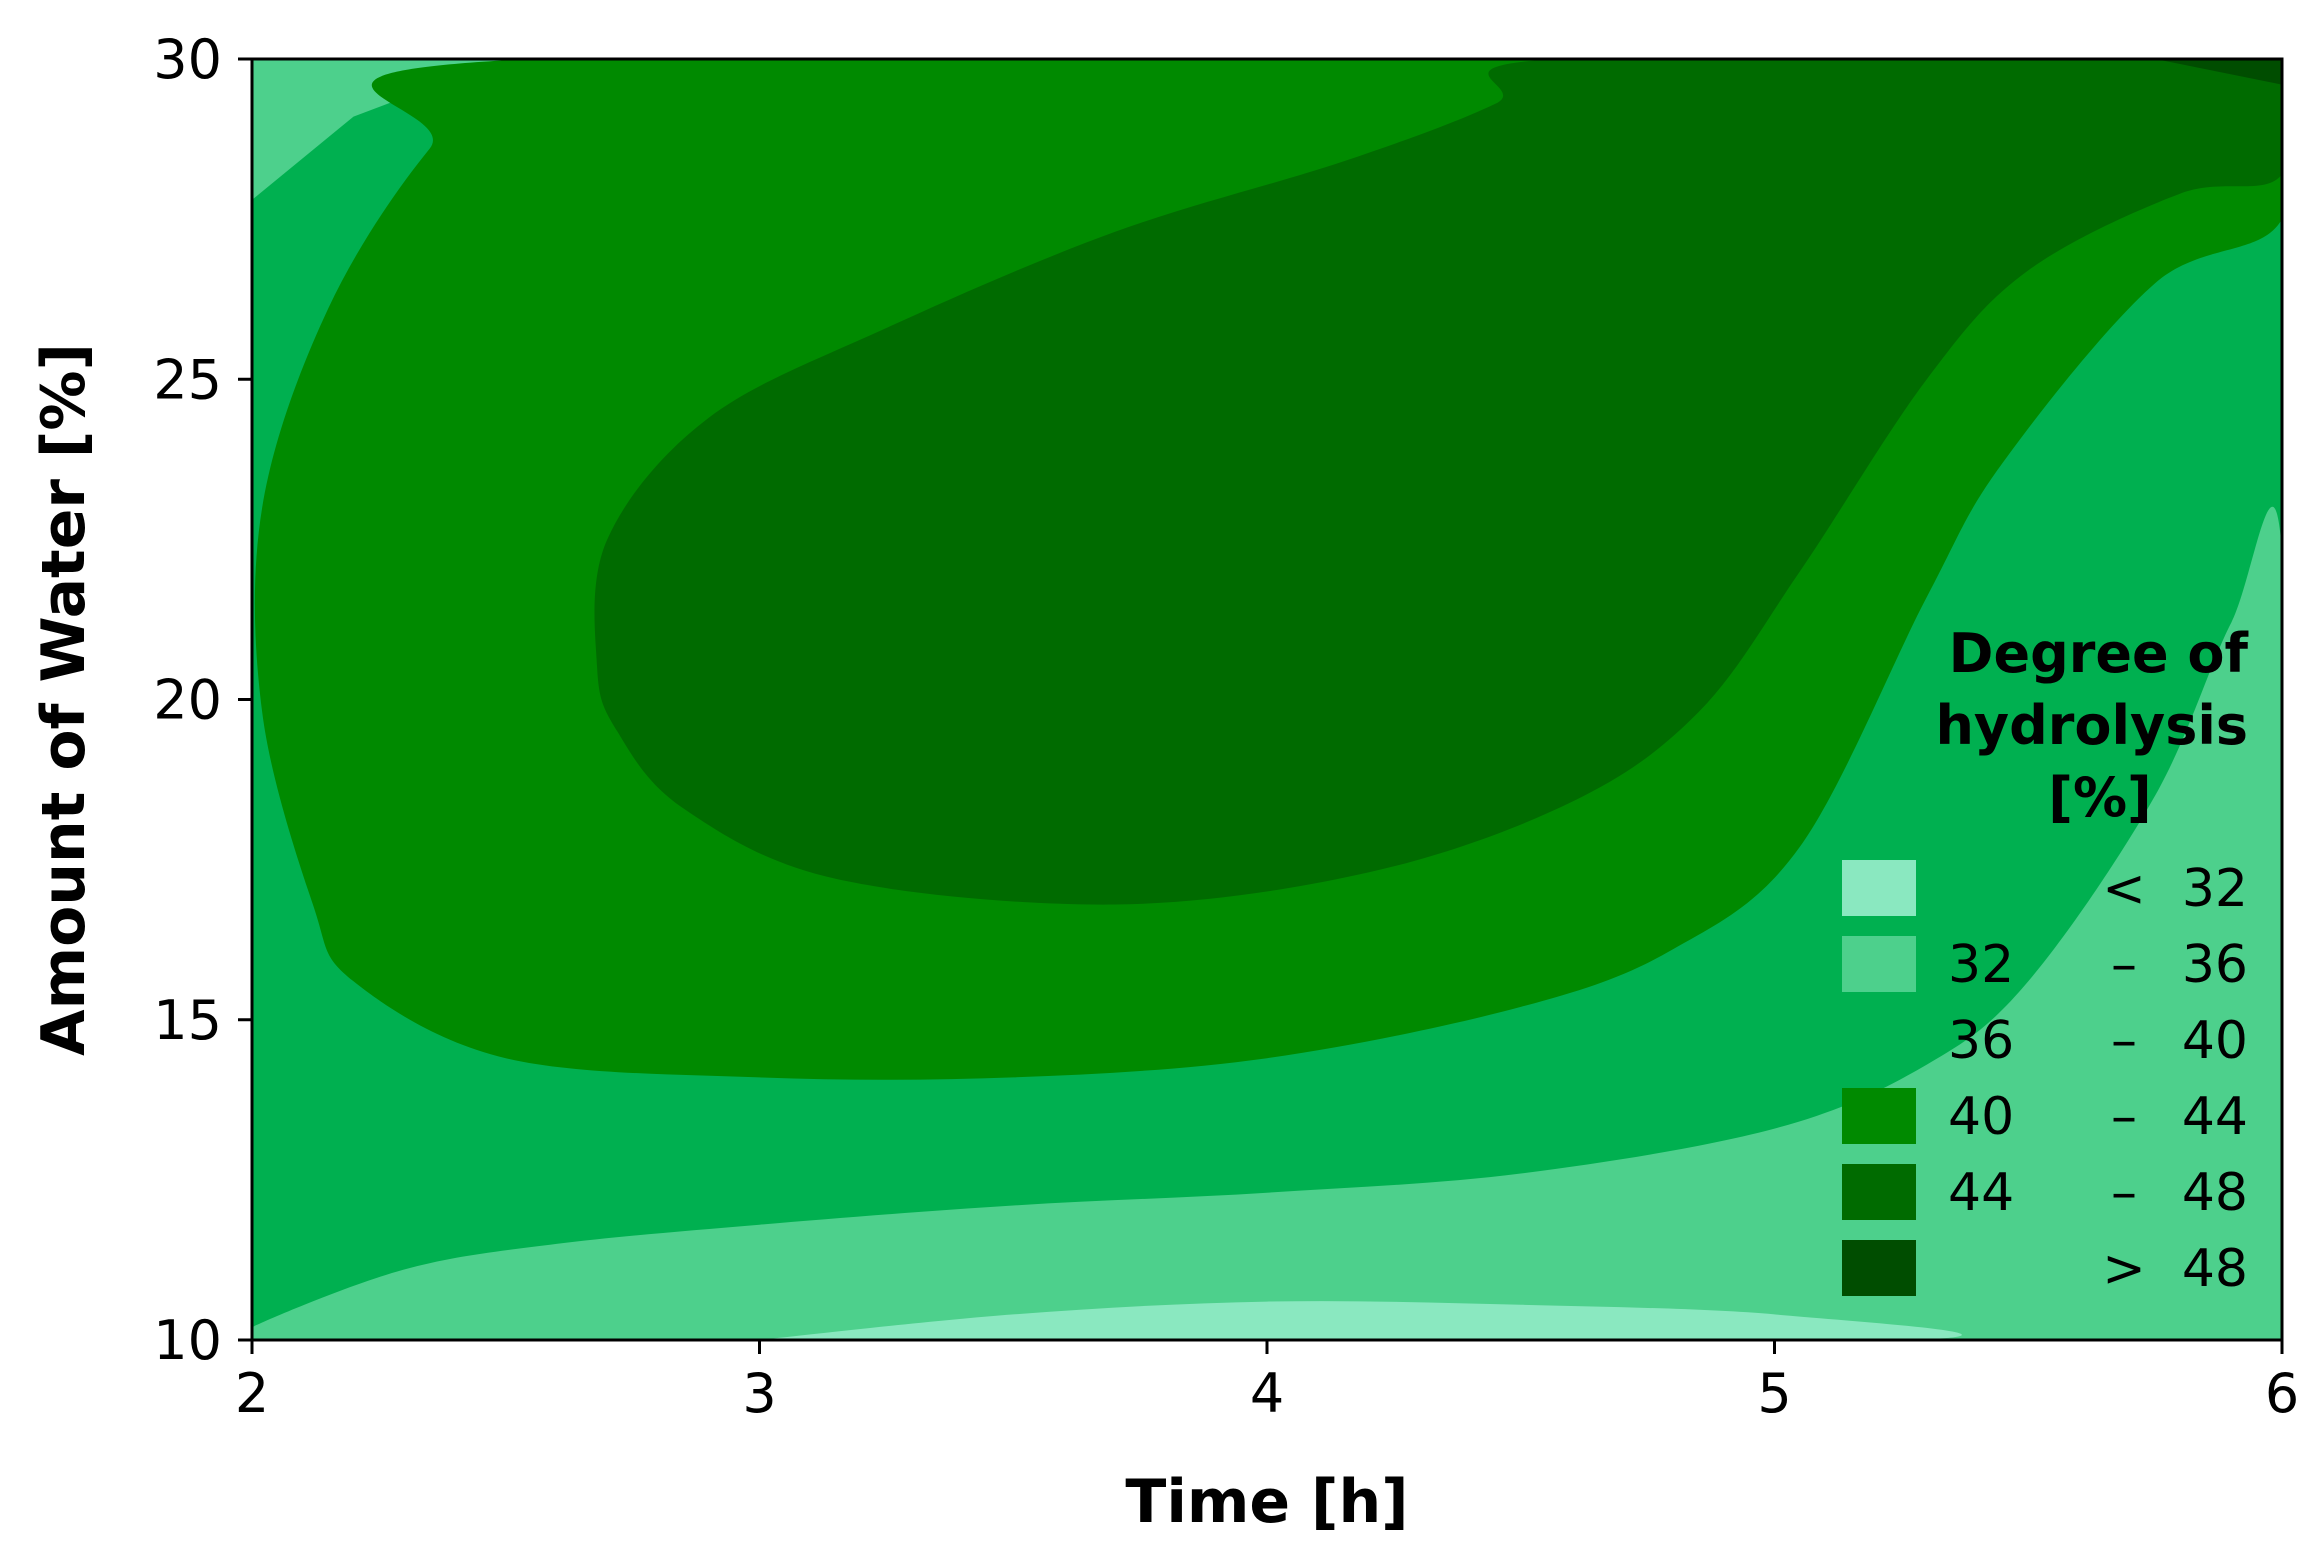 Image resolution: width=2317 pixels, height=1558 pixels. I want to click on x-axis-label: Time [h], so click(1266, 1502).